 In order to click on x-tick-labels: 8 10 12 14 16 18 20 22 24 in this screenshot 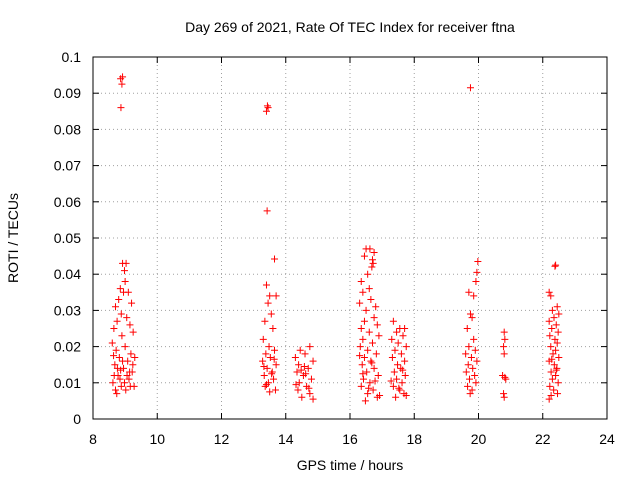, I will do `click(352, 439)`.